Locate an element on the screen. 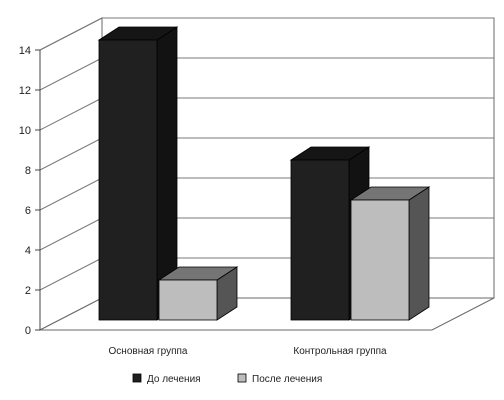 The width and height of the screenshot is (504, 400). bar-side-face is located at coordinates (419, 253).